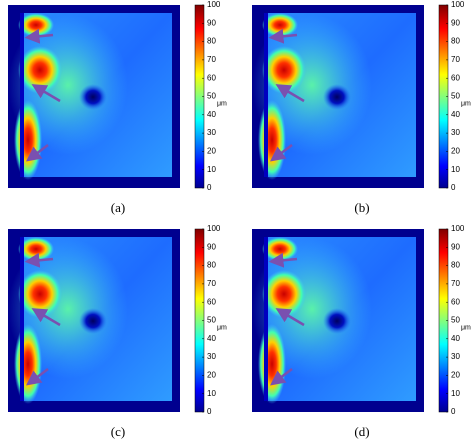 The image size is (474, 440). What do you see at coordinates (118, 431) in the screenshot?
I see `caption: (c)` at bounding box center [118, 431].